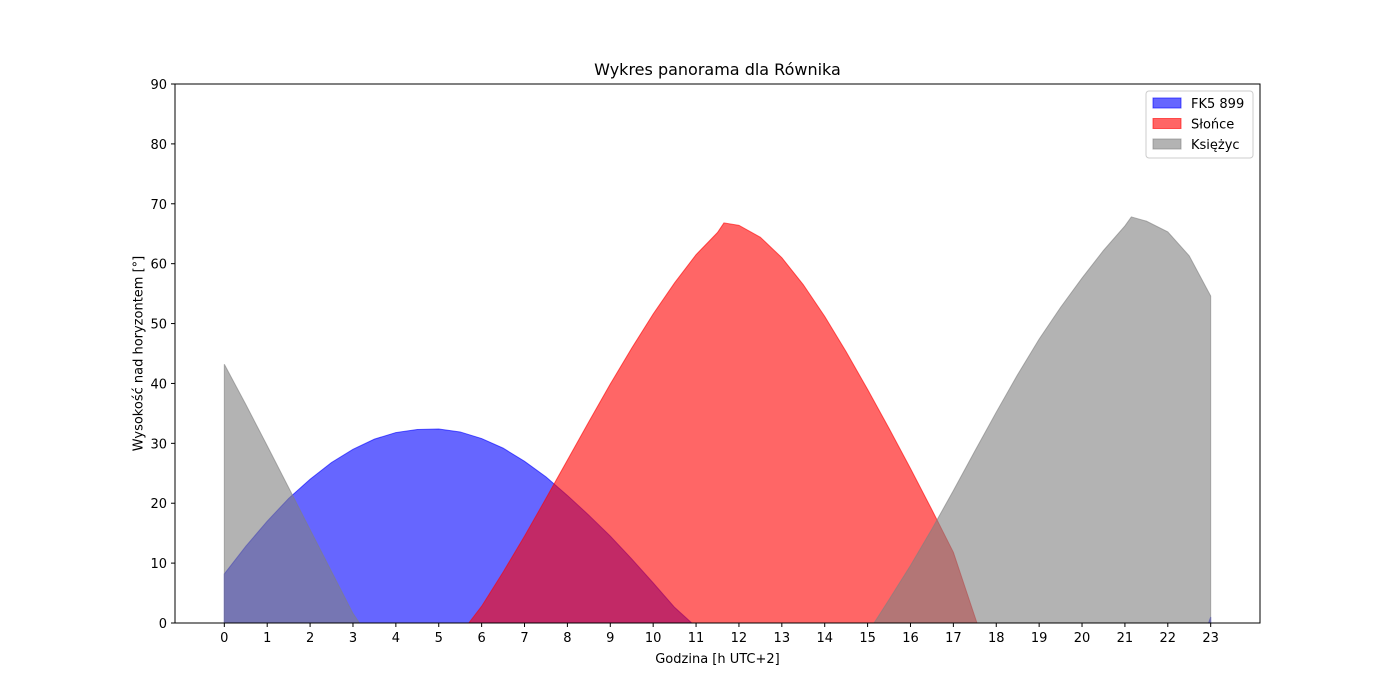 The height and width of the screenshot is (700, 1400). I want to click on legend-label: FK5 899, so click(1217, 104).